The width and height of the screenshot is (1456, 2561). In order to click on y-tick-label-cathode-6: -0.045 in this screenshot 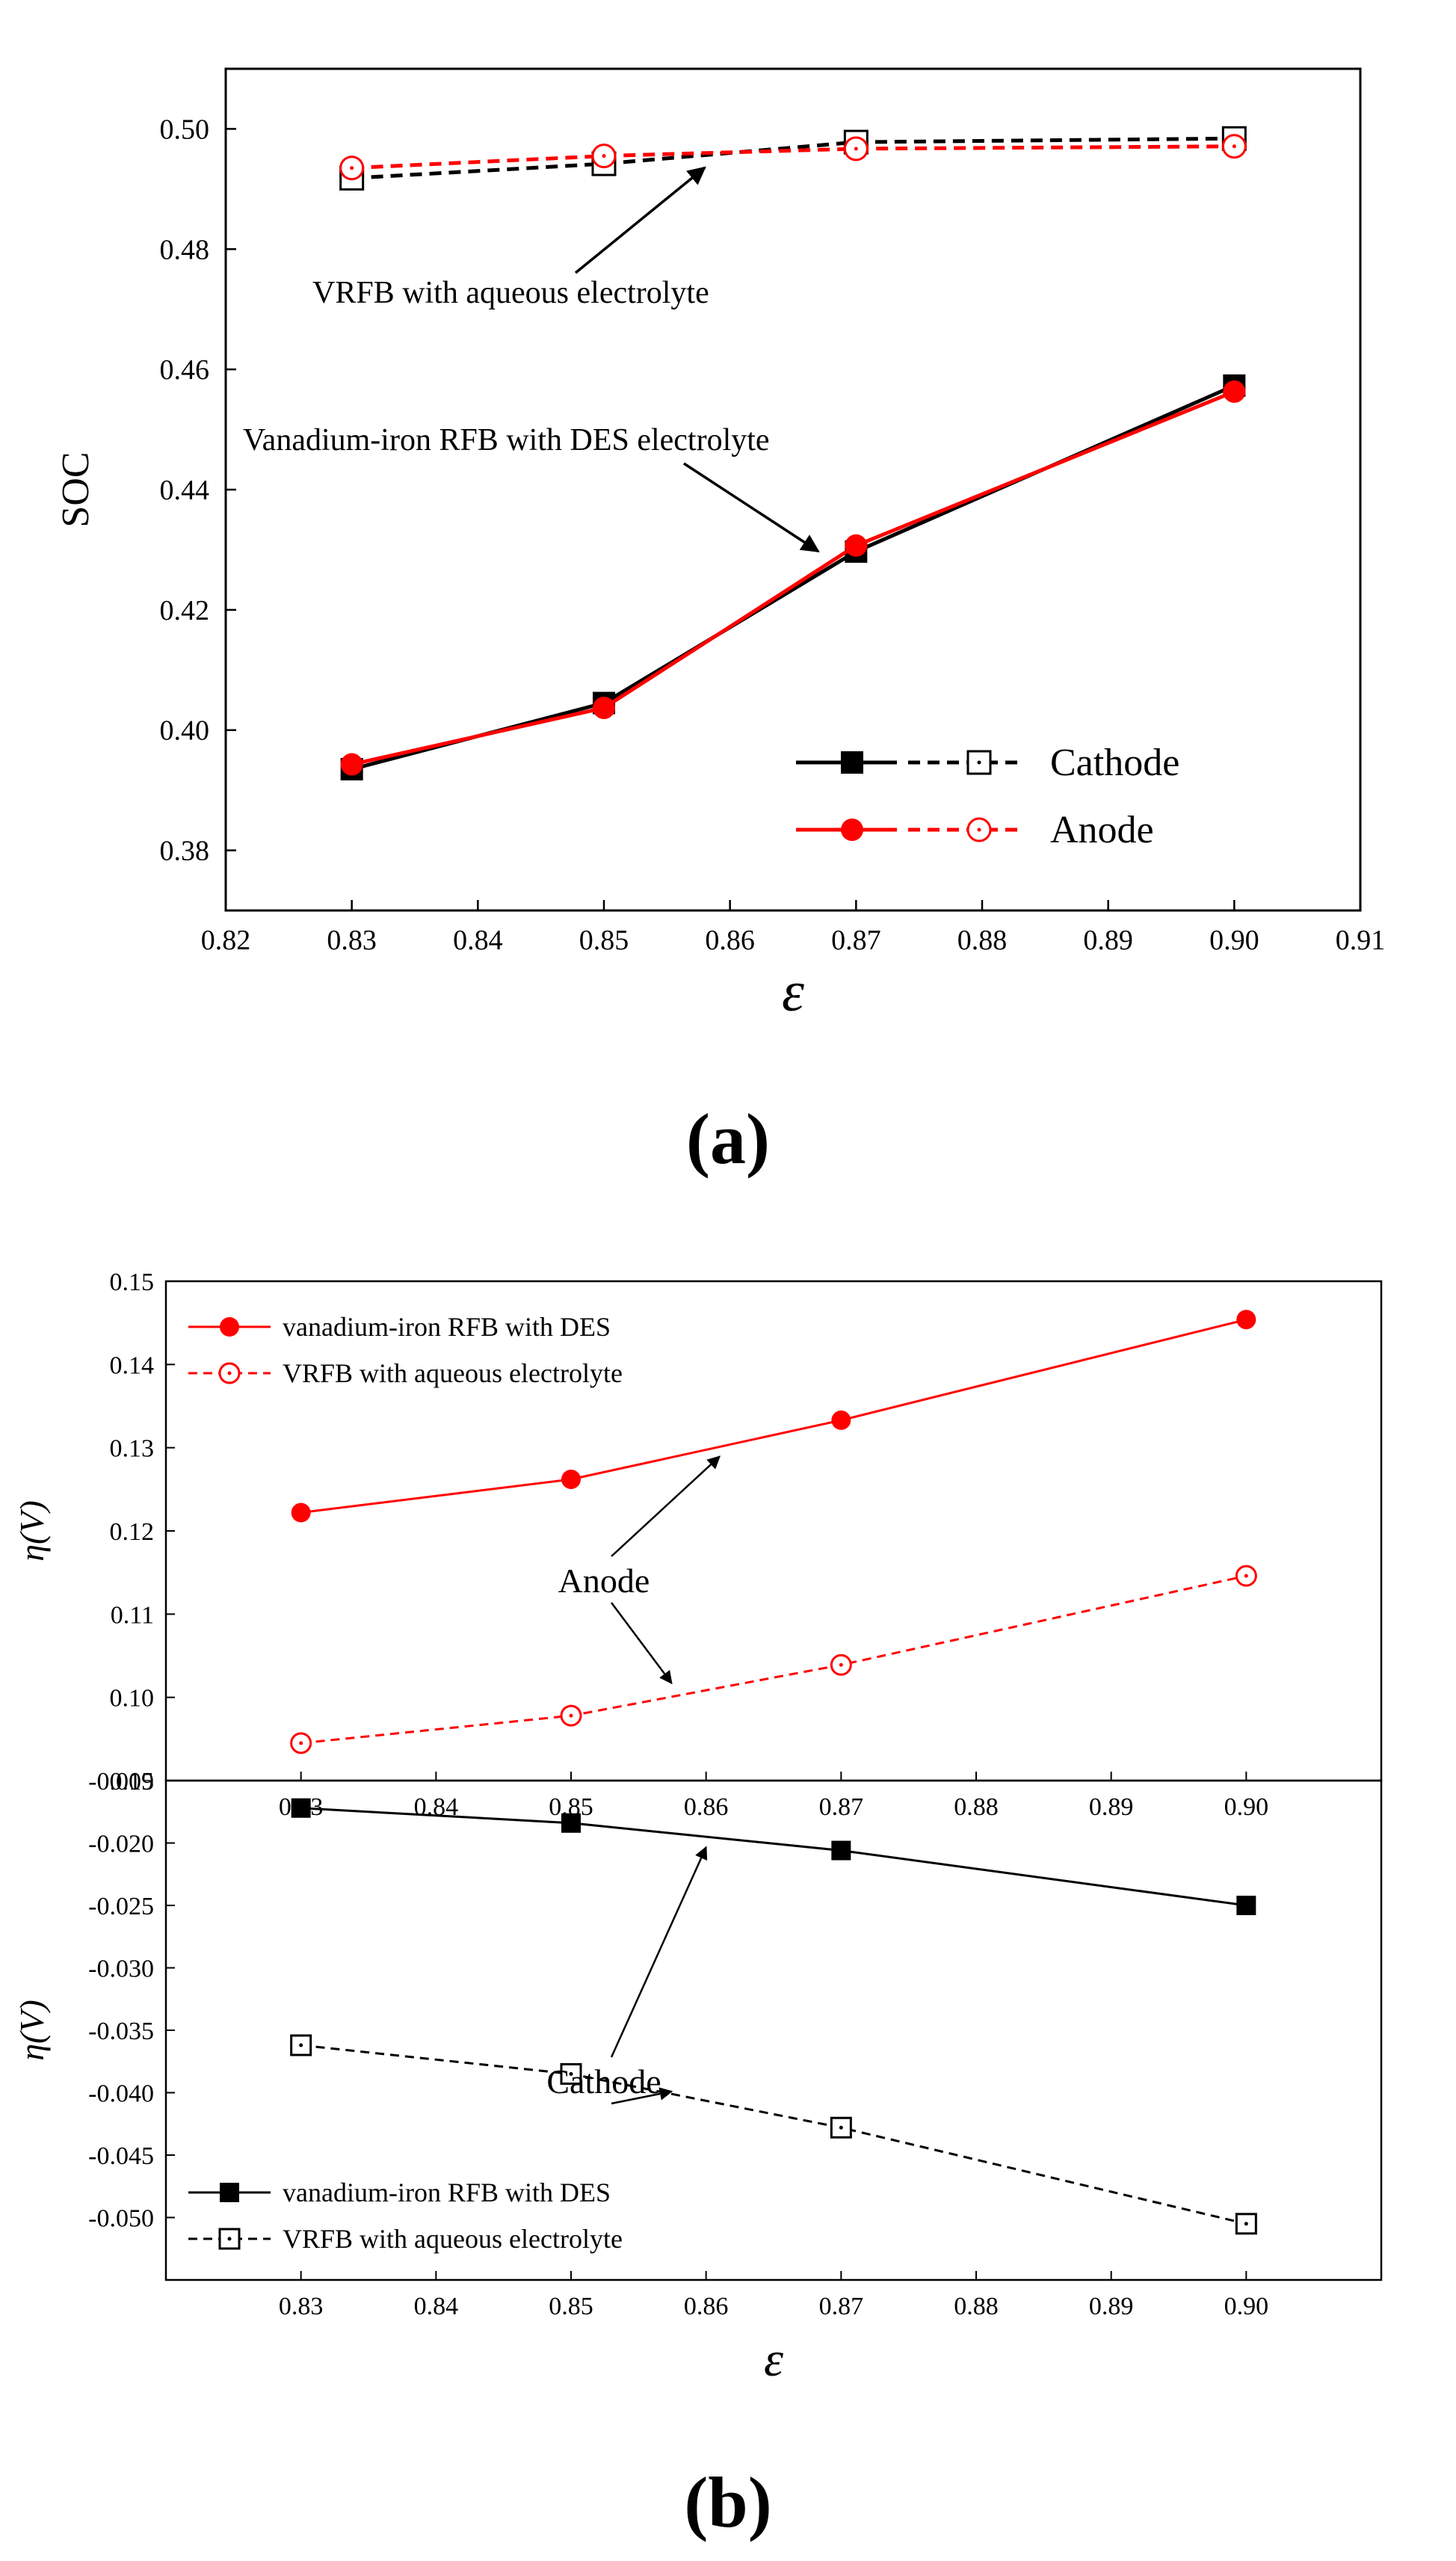, I will do `click(121, 2156)`.